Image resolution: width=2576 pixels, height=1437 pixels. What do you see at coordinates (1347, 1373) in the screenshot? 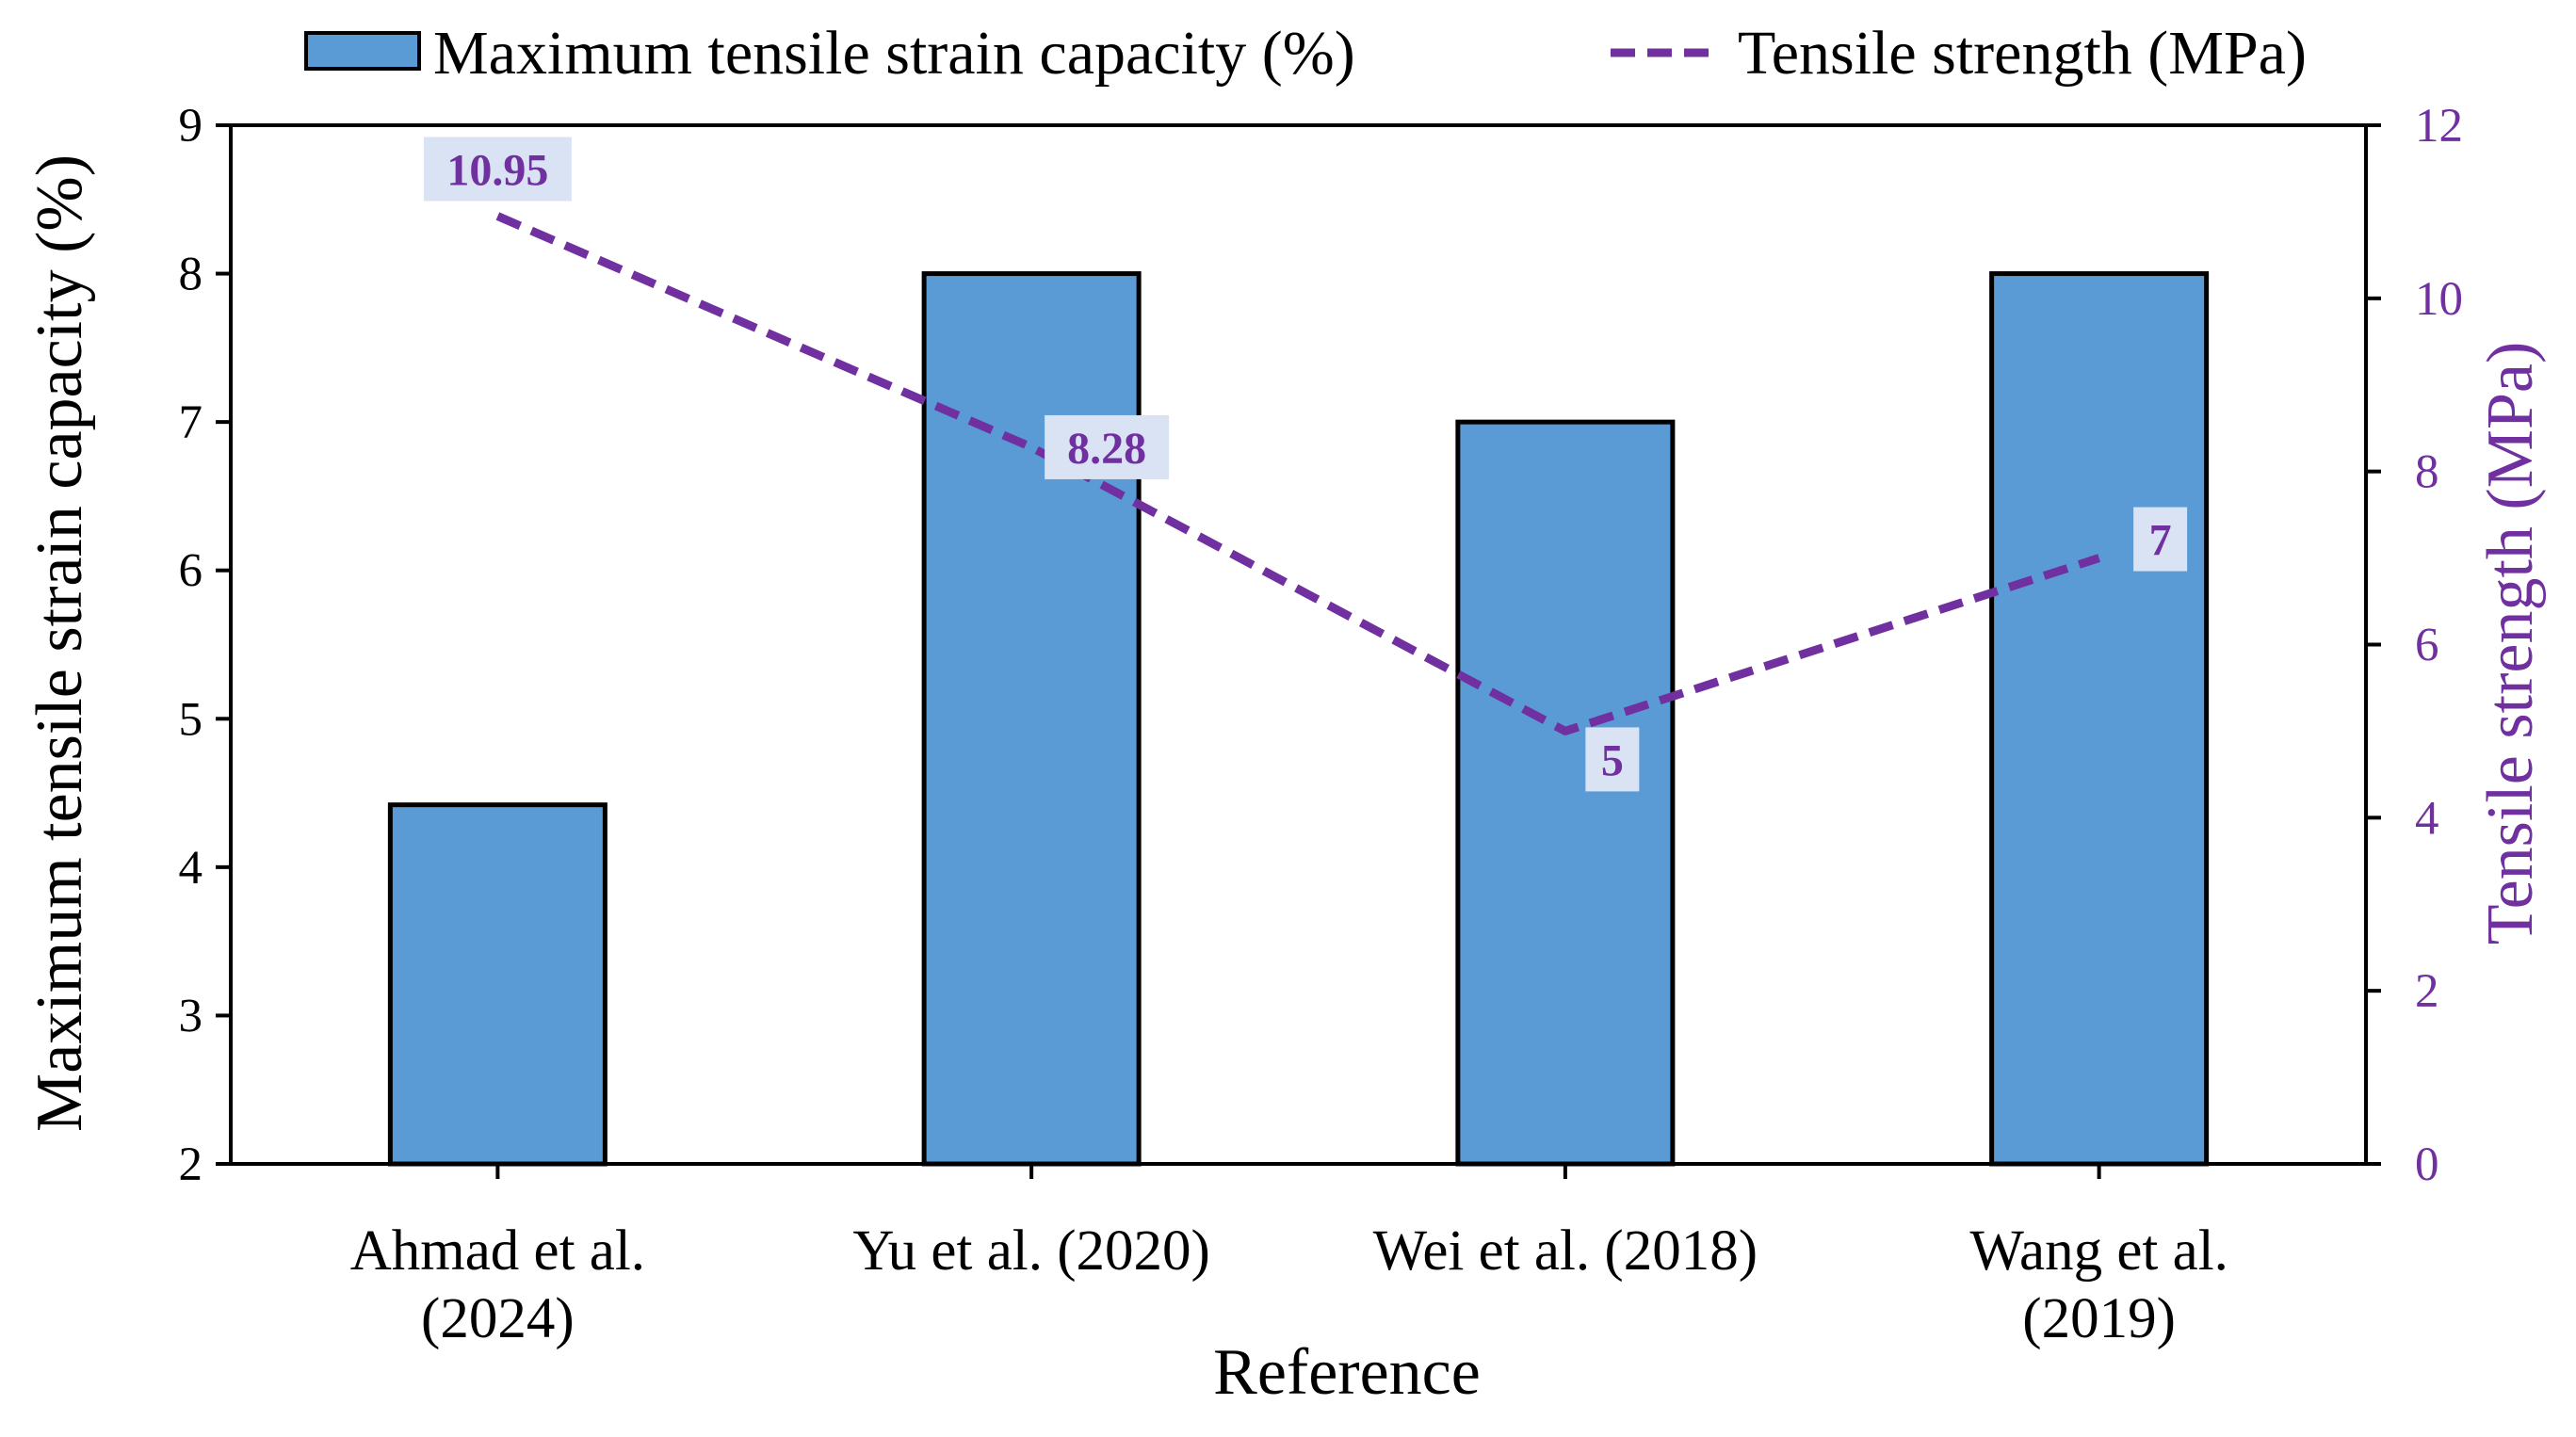
I see `x-axis-title: Reference` at bounding box center [1347, 1373].